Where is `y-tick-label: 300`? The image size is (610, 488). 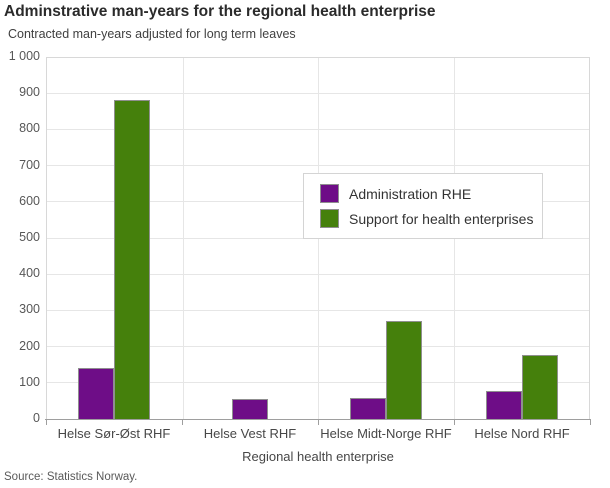 y-tick-label: 300 is located at coordinates (29, 309).